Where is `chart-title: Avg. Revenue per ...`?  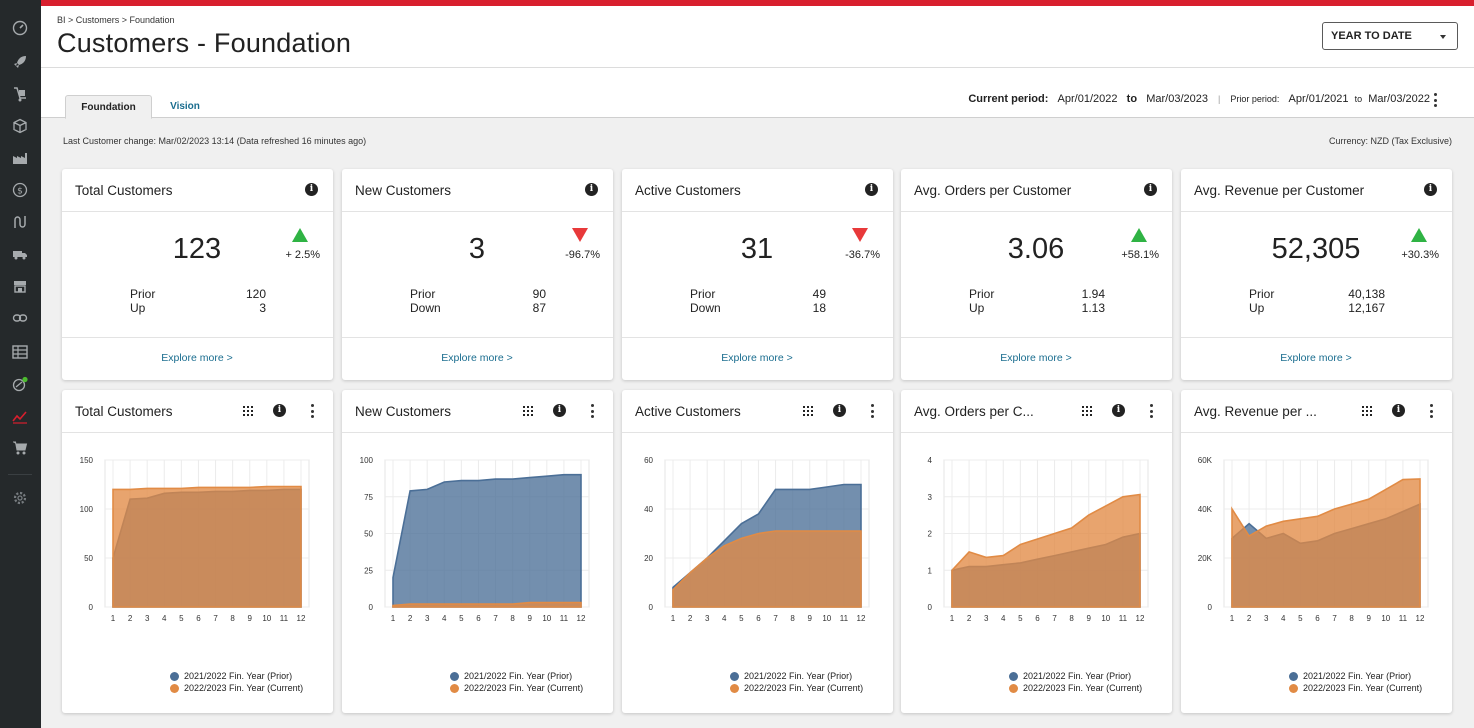 chart-title: Avg. Revenue per ... is located at coordinates (1255, 411).